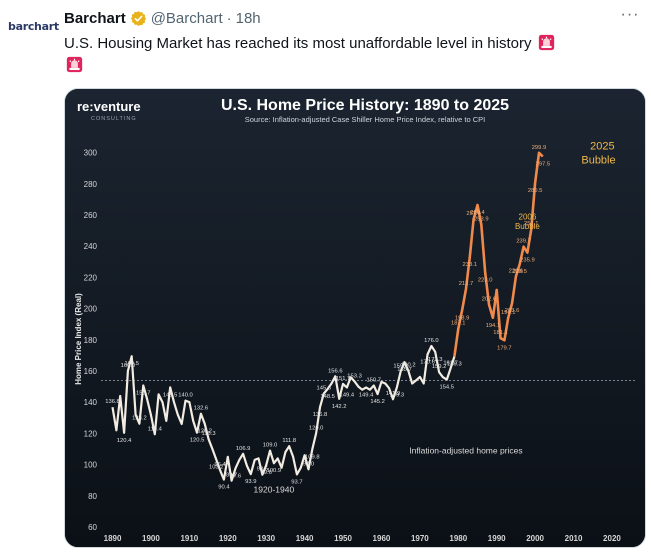  I want to click on point-label: 253.9, so click(481, 220).